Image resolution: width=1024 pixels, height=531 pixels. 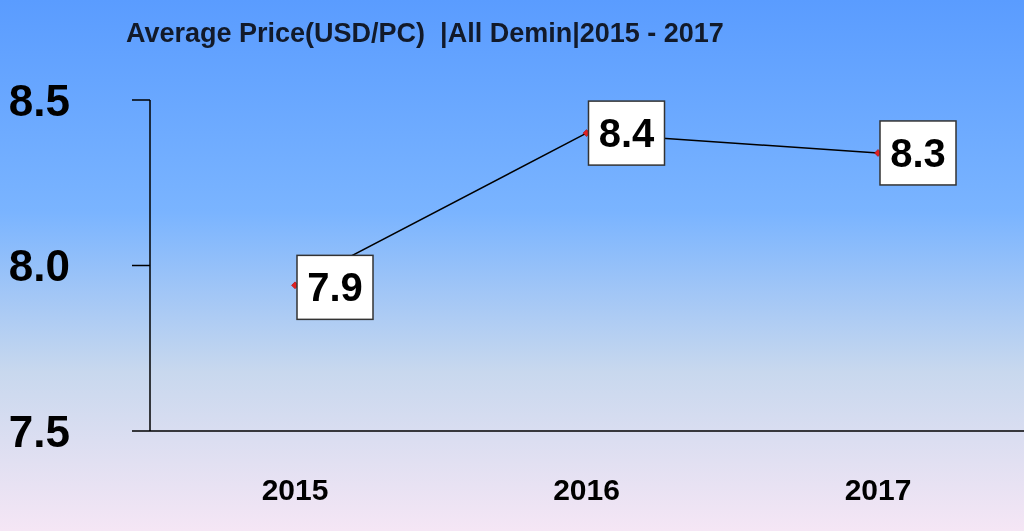 What do you see at coordinates (878, 490) in the screenshot?
I see `x-tick-label: 2017` at bounding box center [878, 490].